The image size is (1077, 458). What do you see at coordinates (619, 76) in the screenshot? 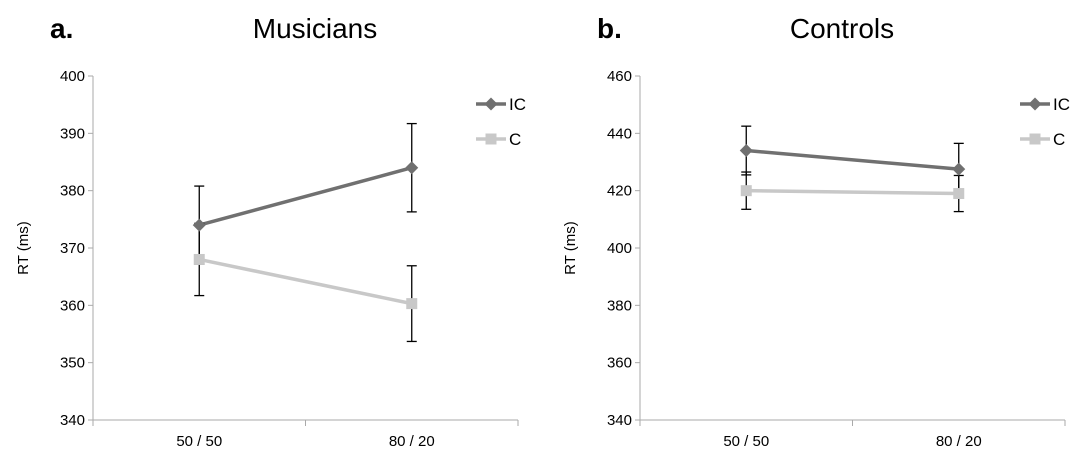
I see `y-tick-label: 460` at bounding box center [619, 76].